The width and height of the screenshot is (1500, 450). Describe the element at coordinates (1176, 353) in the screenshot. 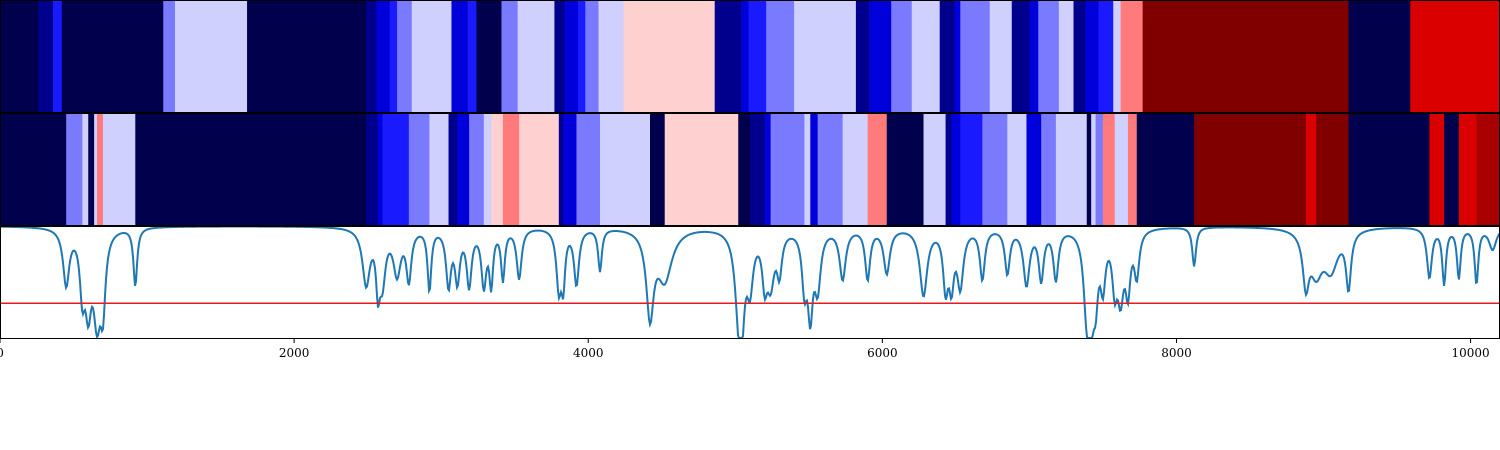

I see `x-tick-label: 8000` at that location.